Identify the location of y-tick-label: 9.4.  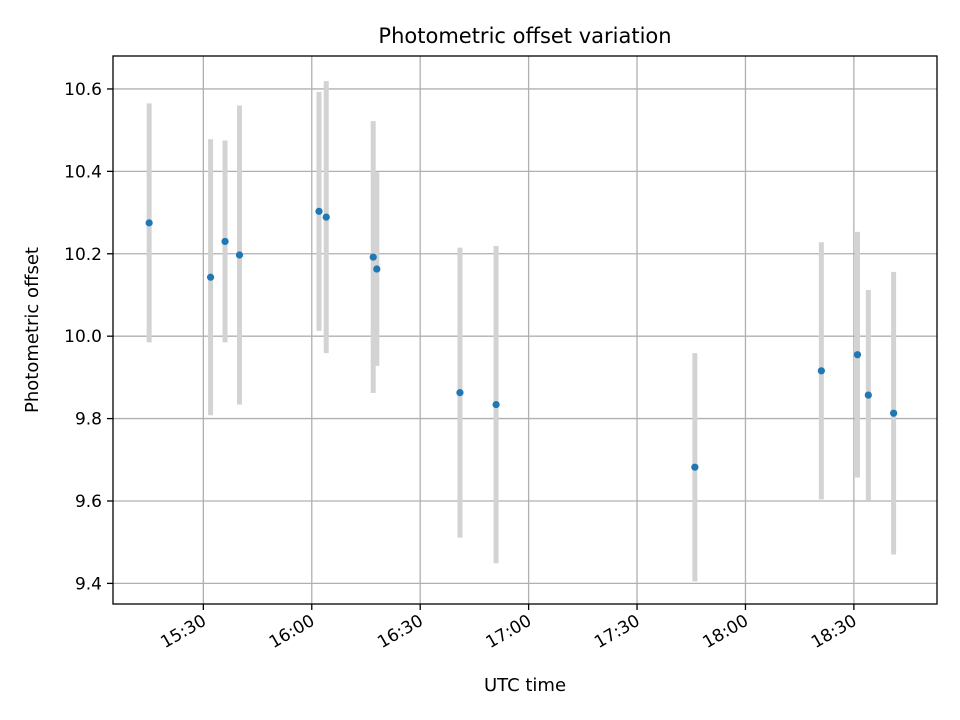
(88, 584).